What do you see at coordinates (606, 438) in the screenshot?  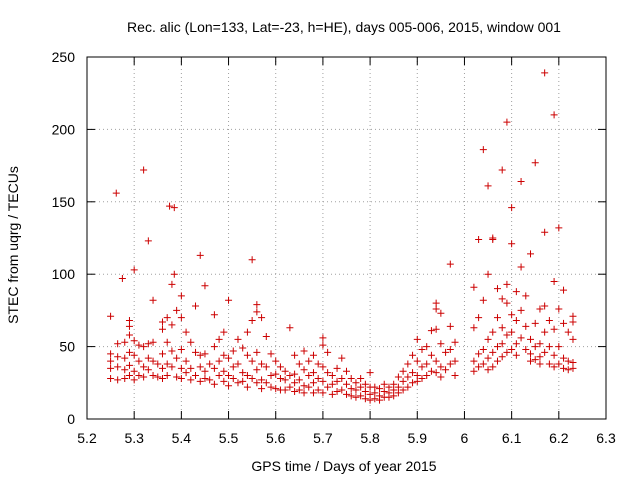 I see `x-tick-label: 6.3` at bounding box center [606, 438].